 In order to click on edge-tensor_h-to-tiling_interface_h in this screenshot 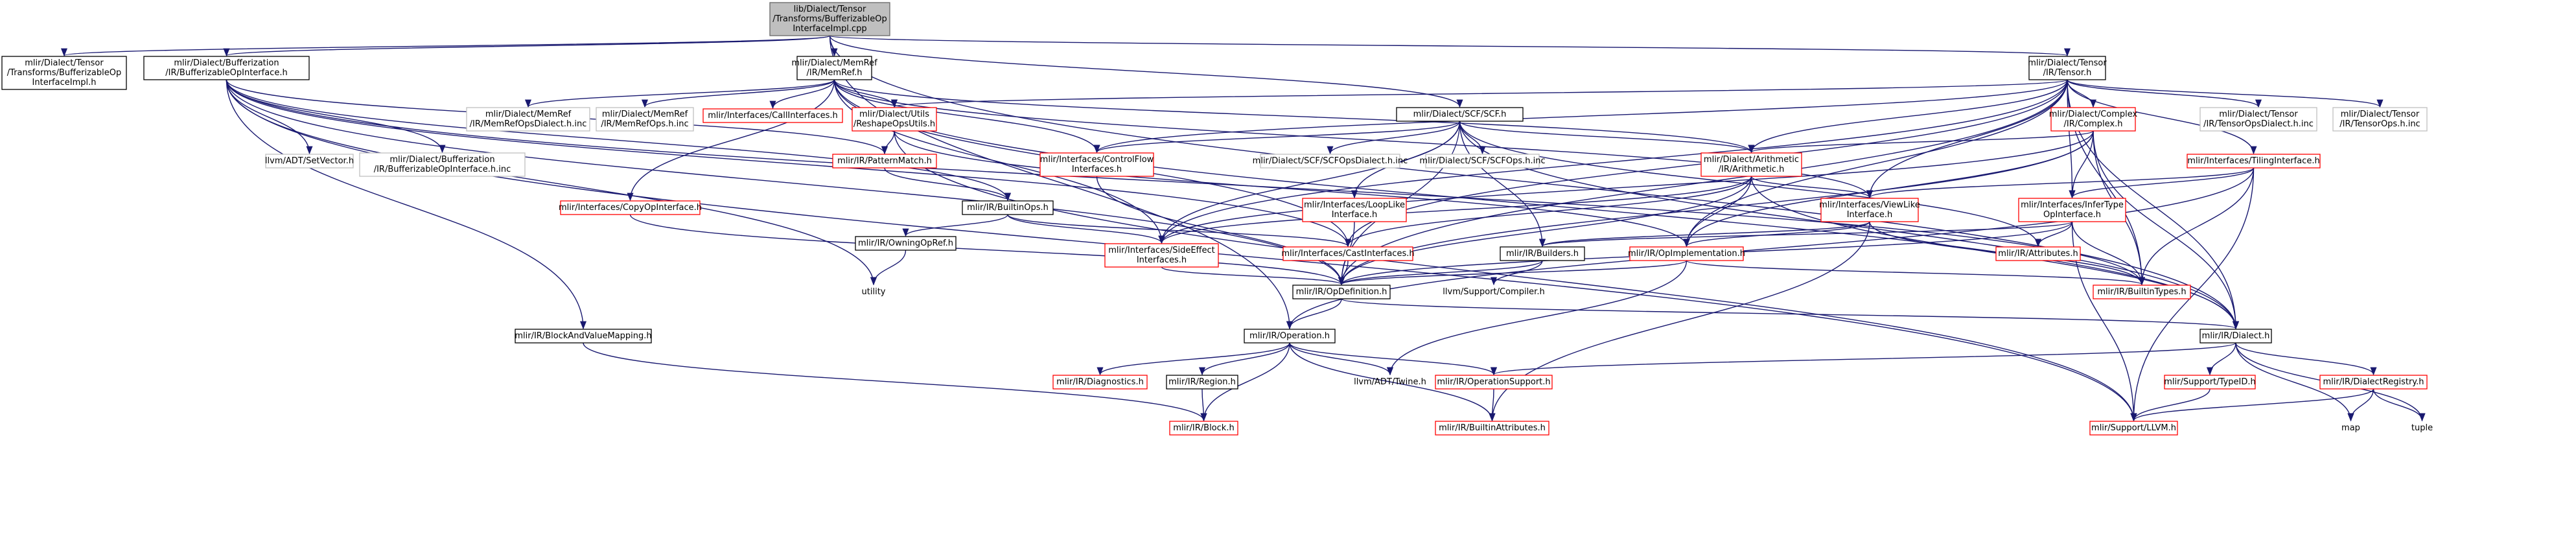, I will do `click(2162, 117)`.